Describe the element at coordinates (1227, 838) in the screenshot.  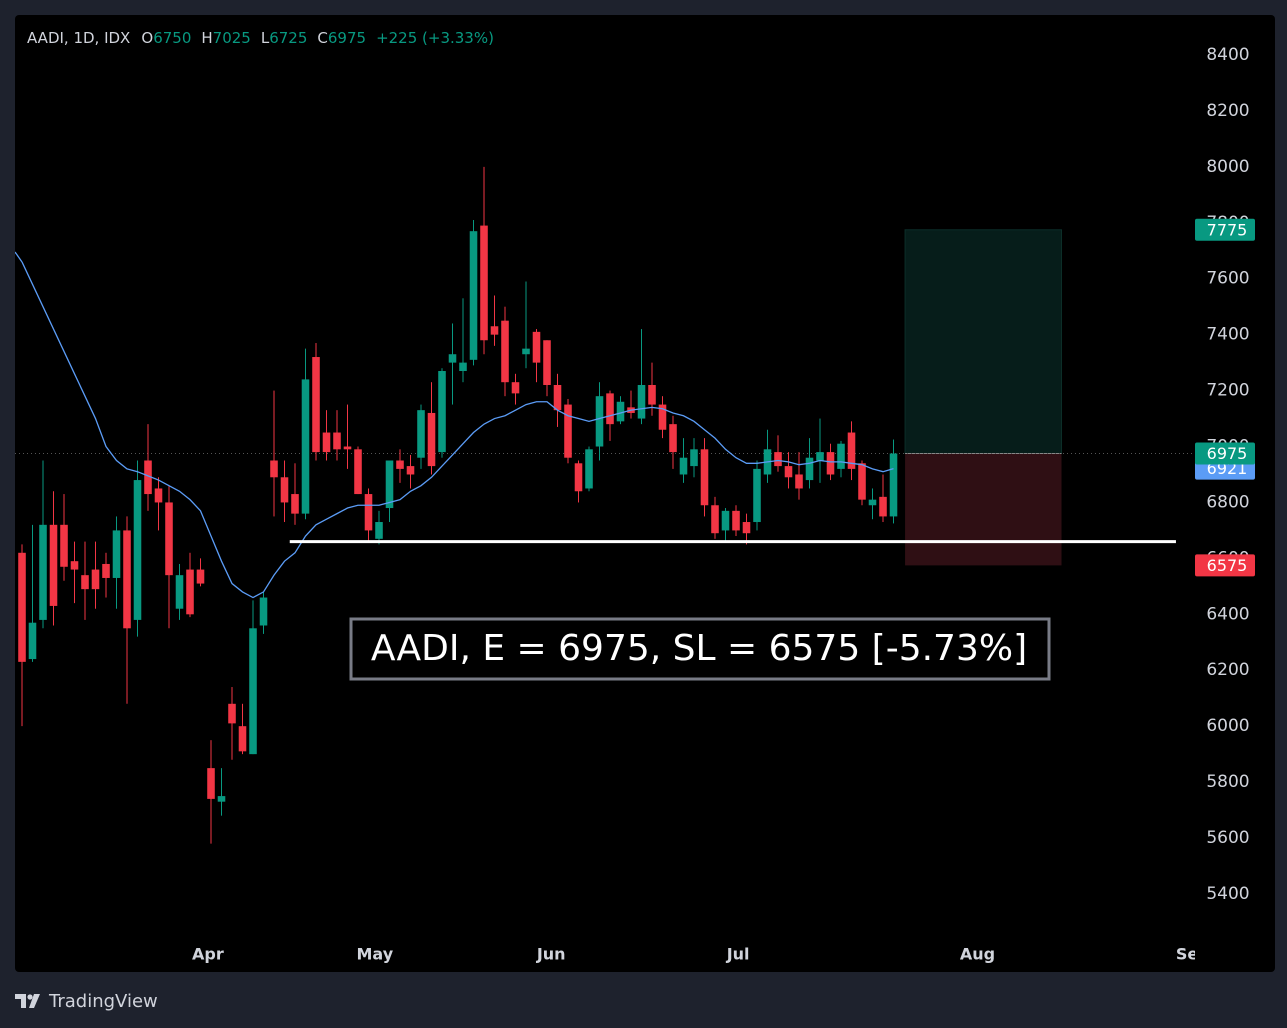
I see `y-tick-label: 5600` at that location.